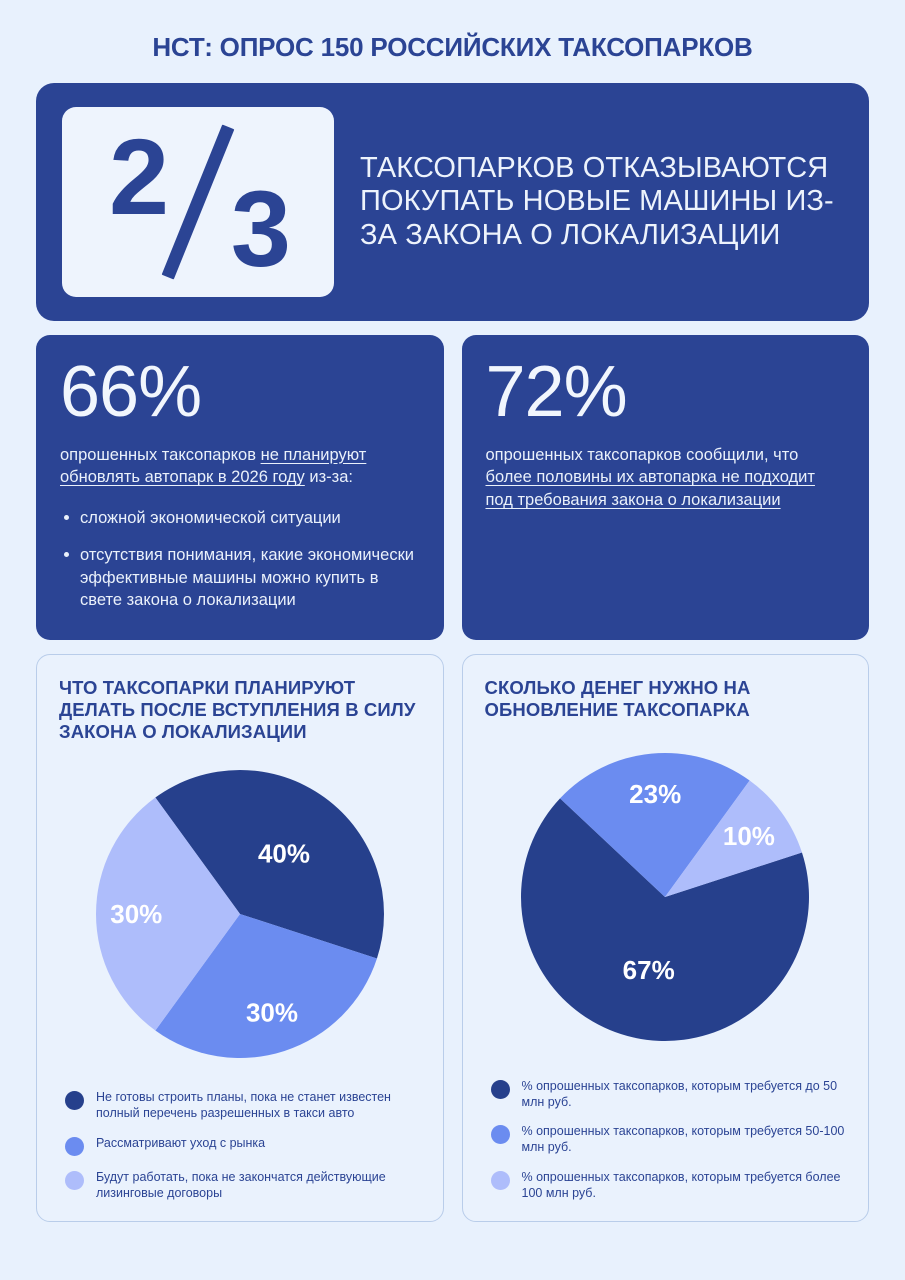 This screenshot has width=905, height=1280. What do you see at coordinates (240, 518) in the screenshot?
I see `list-item: сложной экономической ситуации` at bounding box center [240, 518].